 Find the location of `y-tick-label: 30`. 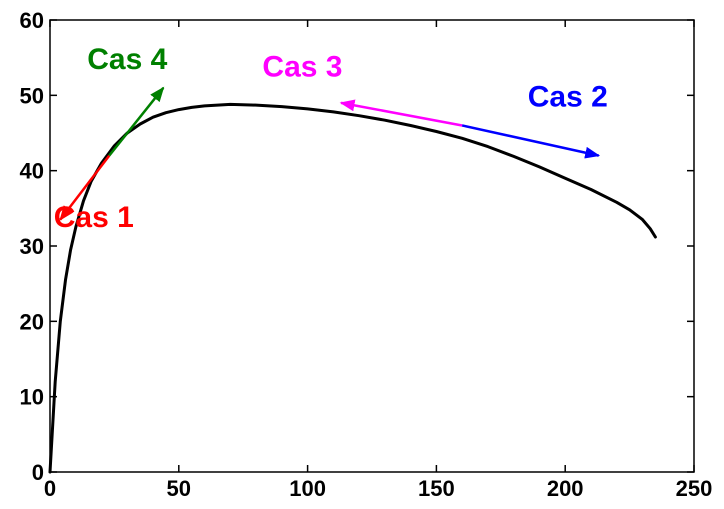

y-tick-label: 30 is located at coordinates (32, 246).